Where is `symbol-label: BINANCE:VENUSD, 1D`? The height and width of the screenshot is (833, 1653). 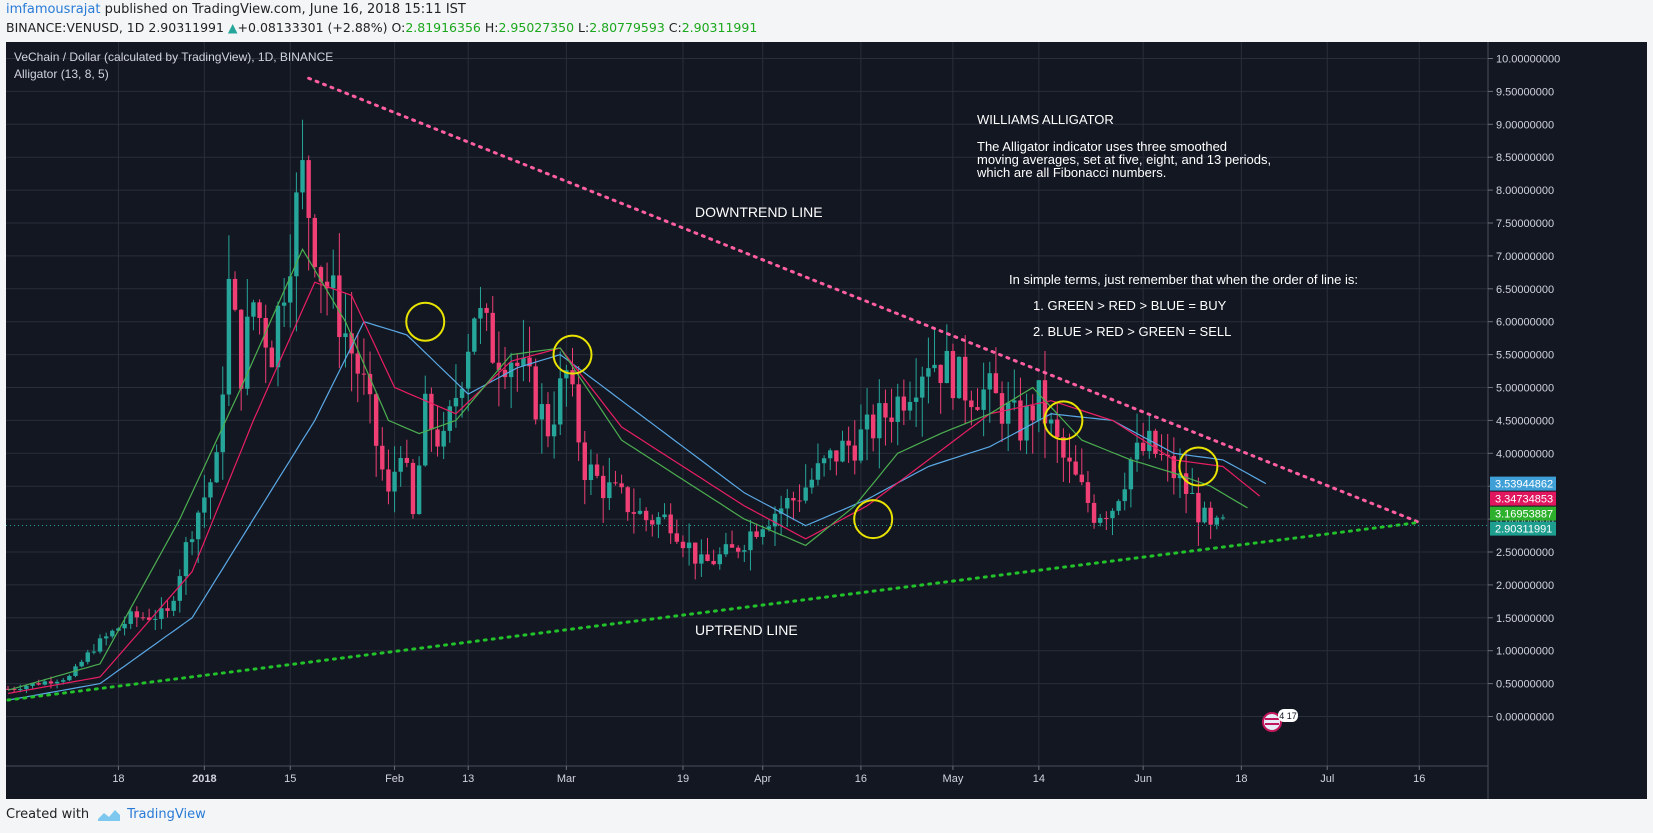
symbol-label: BINANCE:VENUSD, 1D is located at coordinates (75, 27).